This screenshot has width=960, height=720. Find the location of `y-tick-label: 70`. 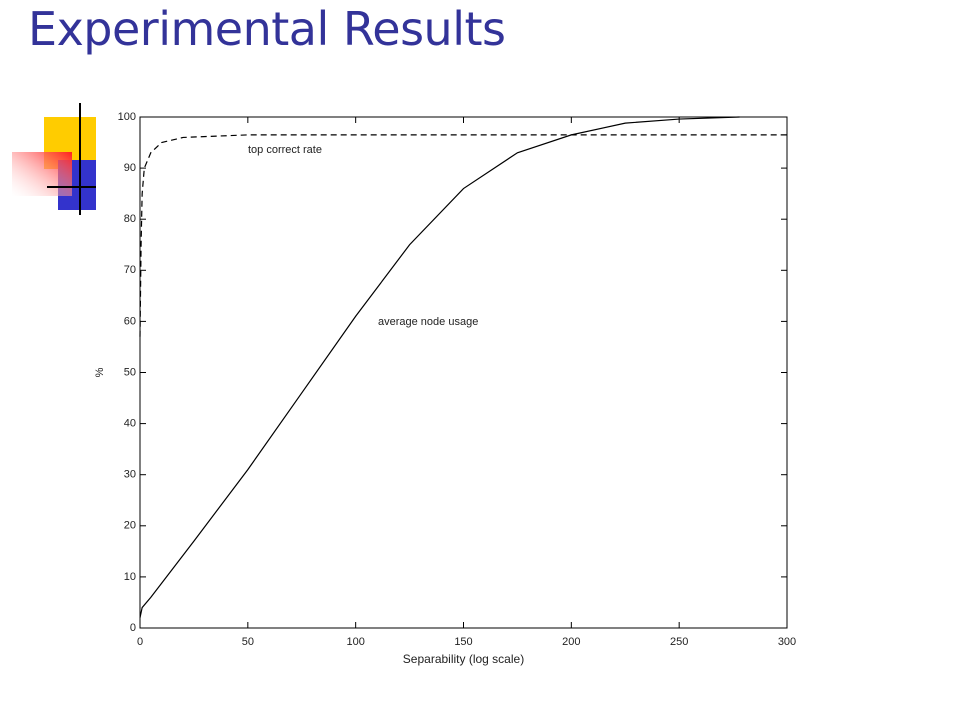

y-tick-label: 70 is located at coordinates (130, 270).